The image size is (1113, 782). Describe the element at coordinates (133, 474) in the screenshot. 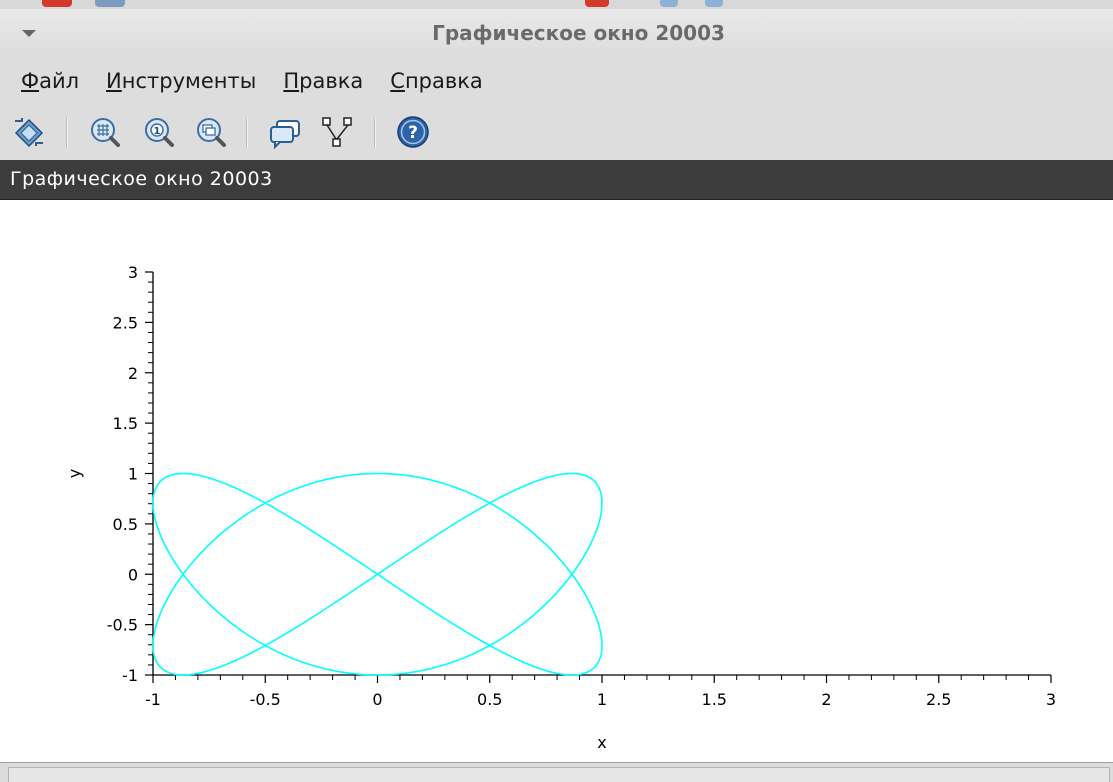

I see `y-tick-label: 1` at that location.